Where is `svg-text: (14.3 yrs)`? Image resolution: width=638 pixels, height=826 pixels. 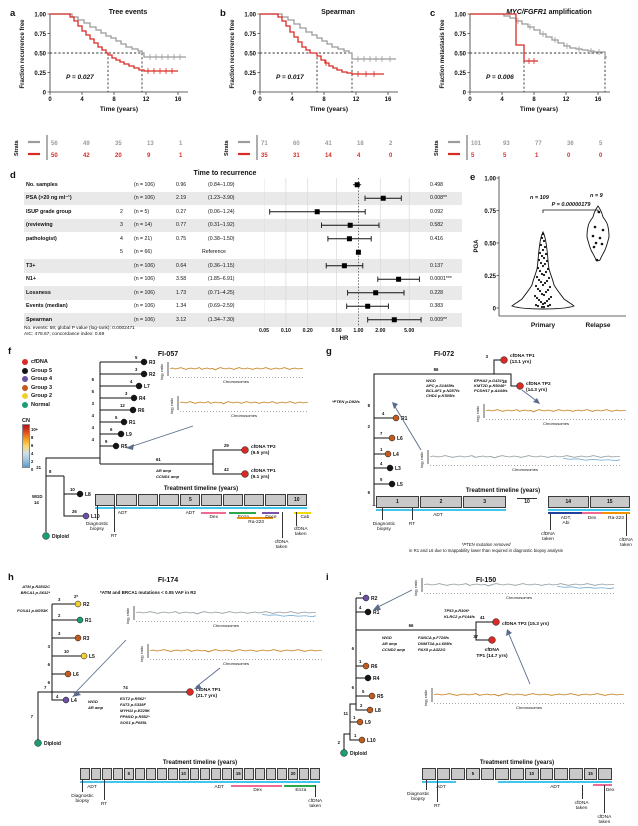
svg-text: (14.3 yrs) is located at coordinates (536, 390).